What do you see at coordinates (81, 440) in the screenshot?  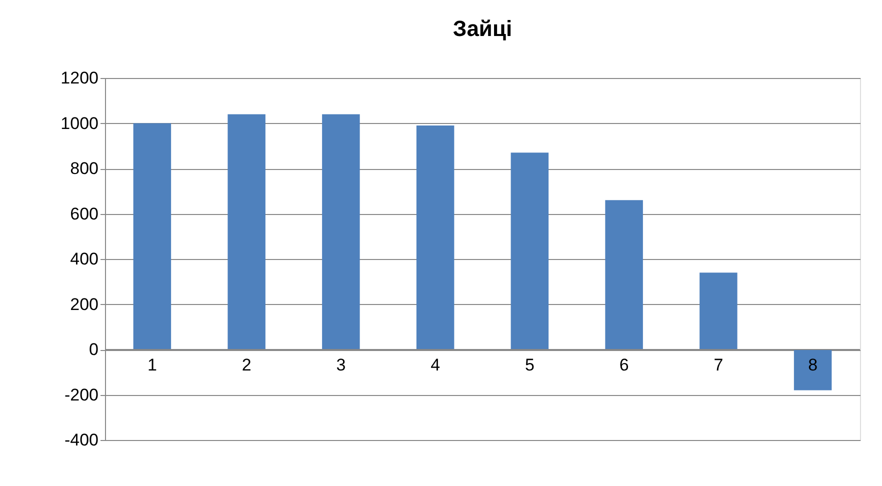 I see `y-tick-label: -400` at bounding box center [81, 440].